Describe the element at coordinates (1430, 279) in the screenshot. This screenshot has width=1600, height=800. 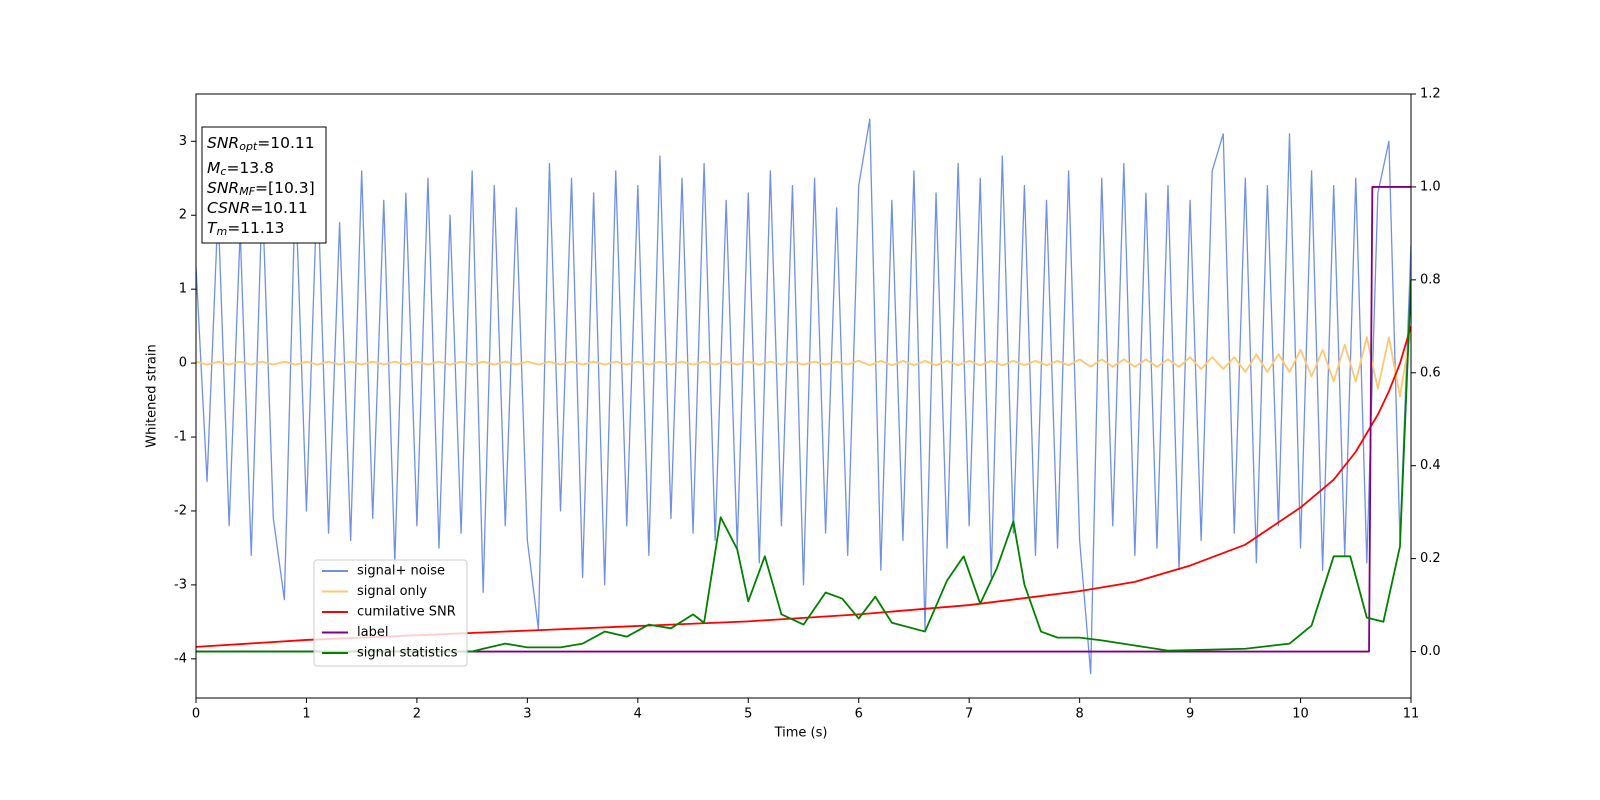
I see `y2-tick-label: 0.8` at that location.